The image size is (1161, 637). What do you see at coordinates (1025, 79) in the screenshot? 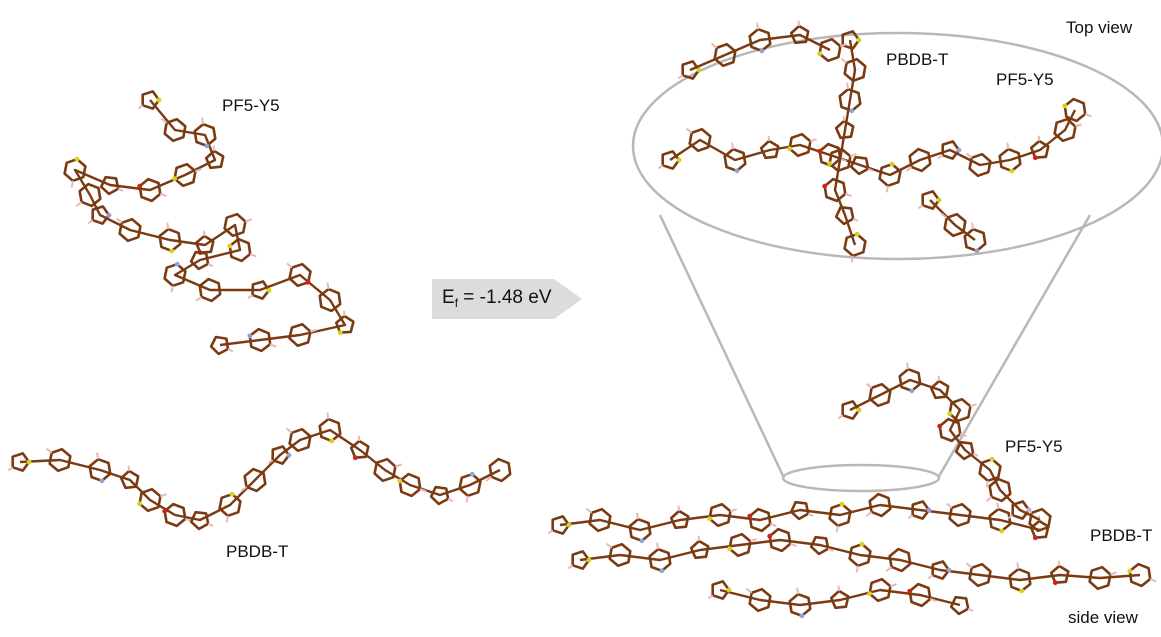
I see `pf5-y5-label-top: PF5-Y5` at bounding box center [1025, 79].